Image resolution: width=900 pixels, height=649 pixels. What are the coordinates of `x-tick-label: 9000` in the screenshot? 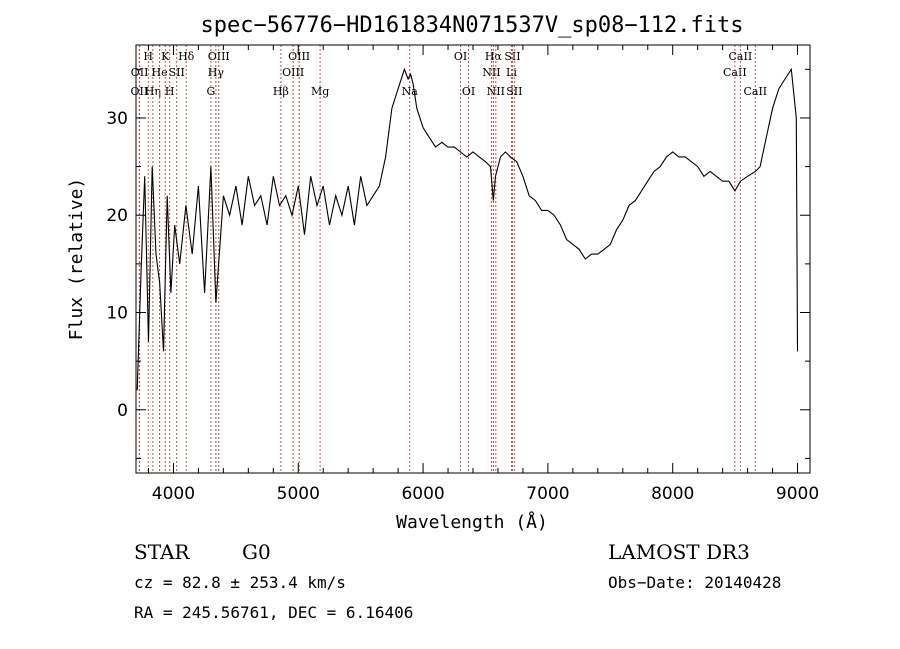 It's located at (797, 494).